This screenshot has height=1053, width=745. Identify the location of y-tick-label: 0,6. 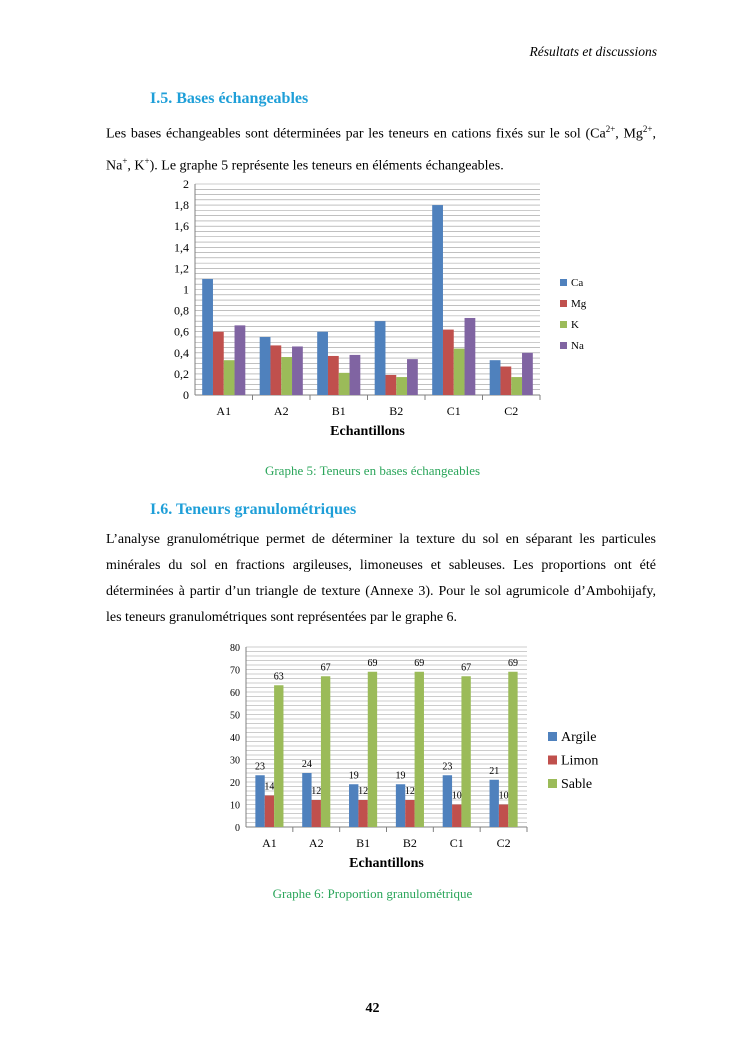
(181, 332).